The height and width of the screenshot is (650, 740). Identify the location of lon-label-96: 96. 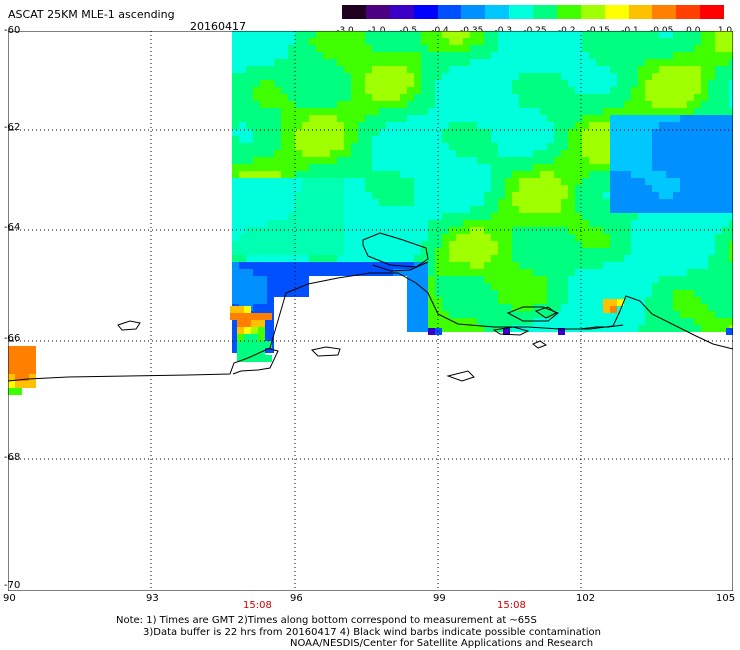
(296, 598).